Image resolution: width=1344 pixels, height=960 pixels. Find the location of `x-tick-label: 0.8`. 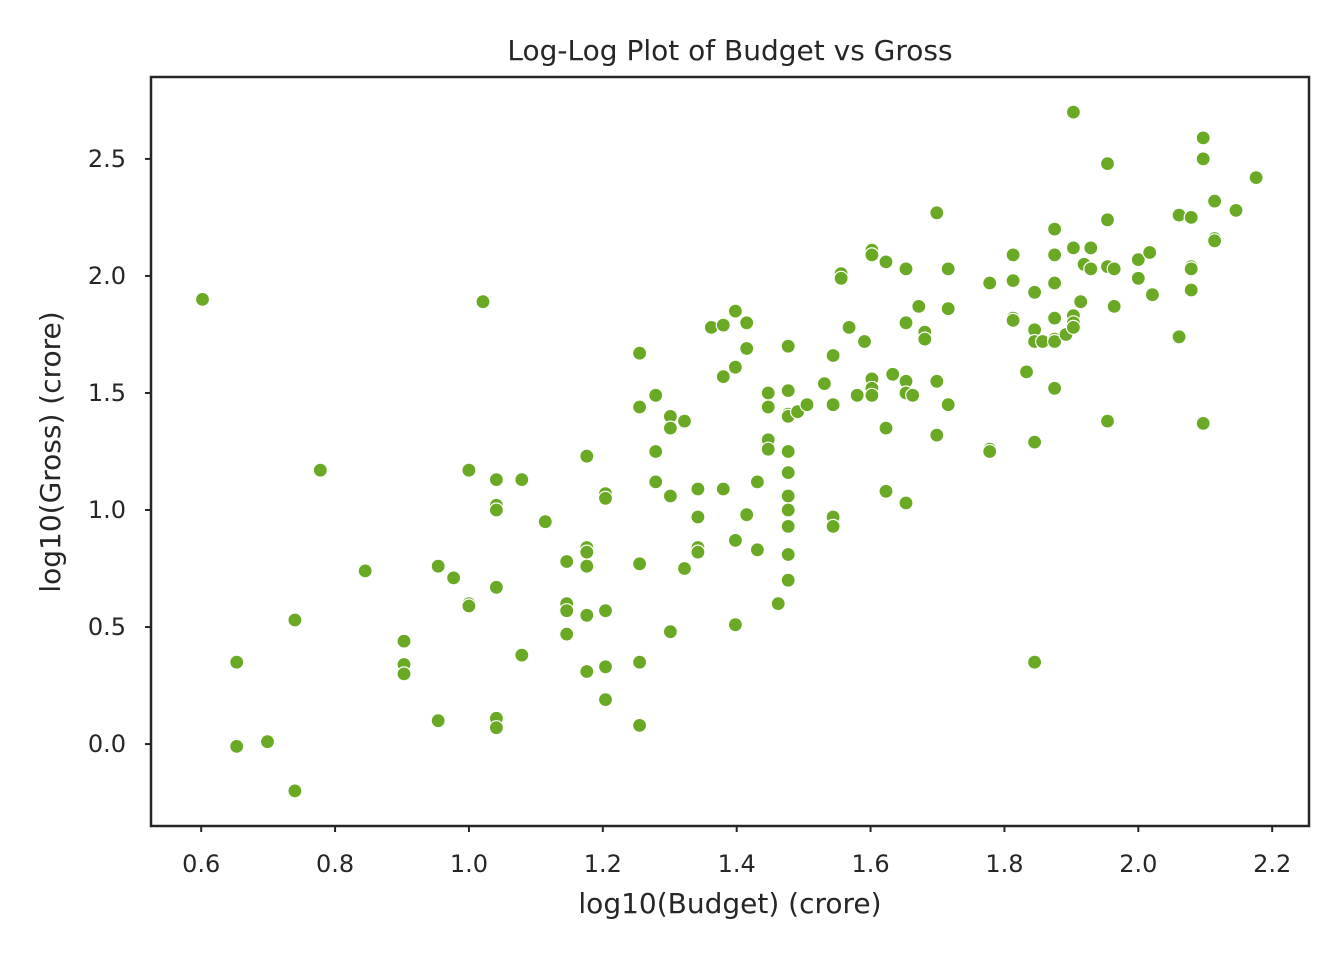

x-tick-label: 0.8 is located at coordinates (335, 864).